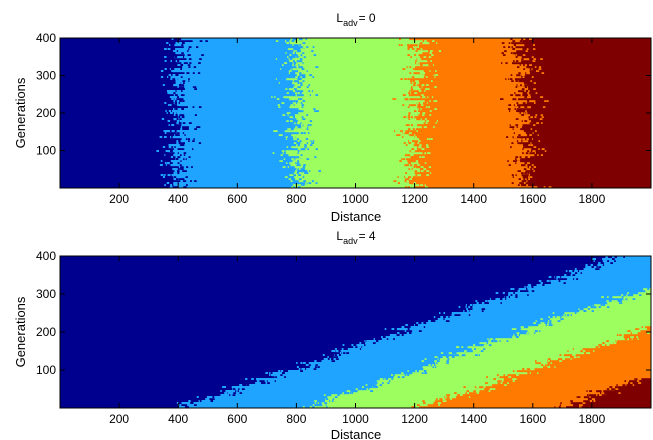 Image resolution: width=653 pixels, height=440 pixels. What do you see at coordinates (350, 23) in the screenshot?
I see `title-subscript: adv` at bounding box center [350, 23].